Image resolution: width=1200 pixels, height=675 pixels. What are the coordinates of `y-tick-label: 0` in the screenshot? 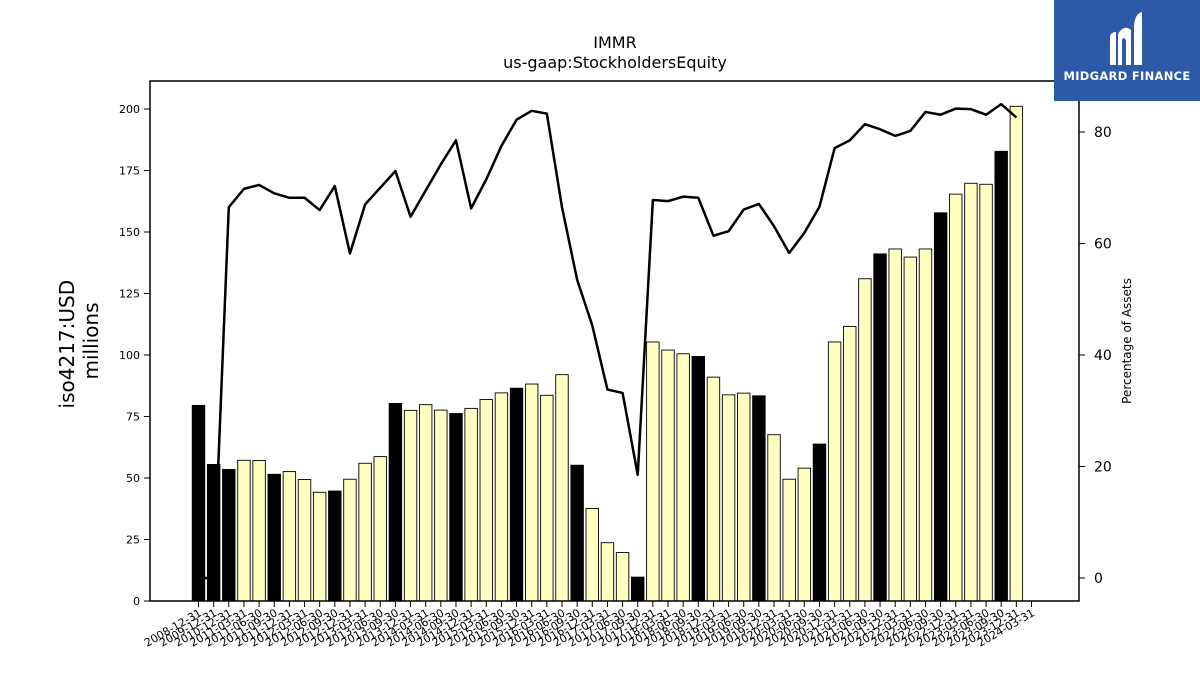 It's located at (136, 601).